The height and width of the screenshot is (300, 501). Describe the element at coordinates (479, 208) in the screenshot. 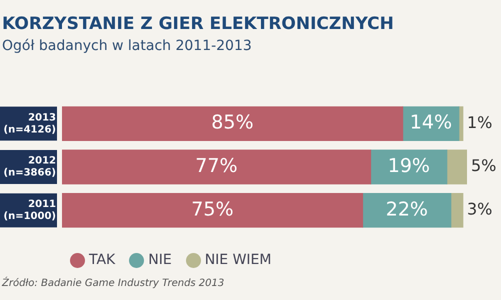

I see `data-label: 3%` at that location.